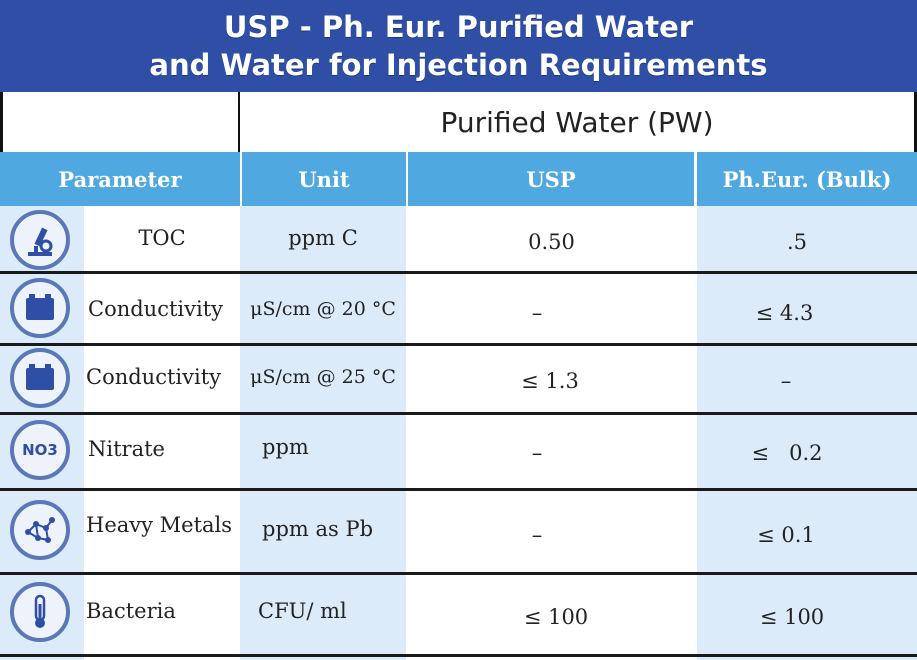 Image resolution: width=917 pixels, height=660 pixels. What do you see at coordinates (556, 617) in the screenshot?
I see `usp-bacteria: ≤ 100` at bounding box center [556, 617].